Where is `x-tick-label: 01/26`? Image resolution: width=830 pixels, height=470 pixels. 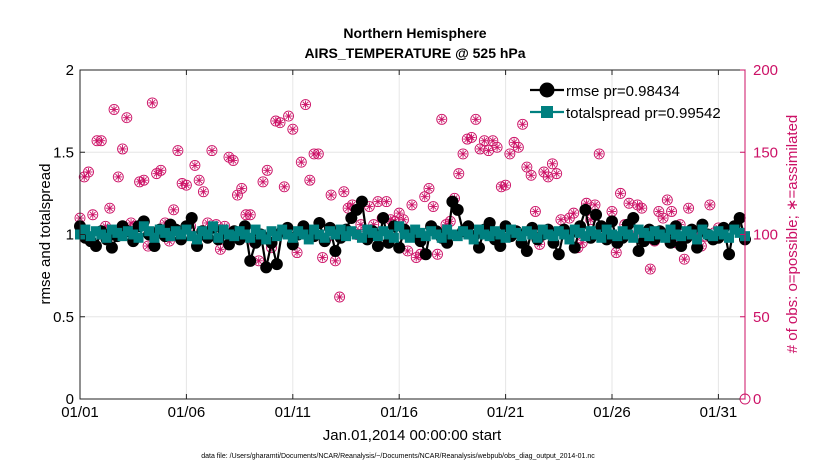
x-tick-label: 01/26 is located at coordinates (612, 412).